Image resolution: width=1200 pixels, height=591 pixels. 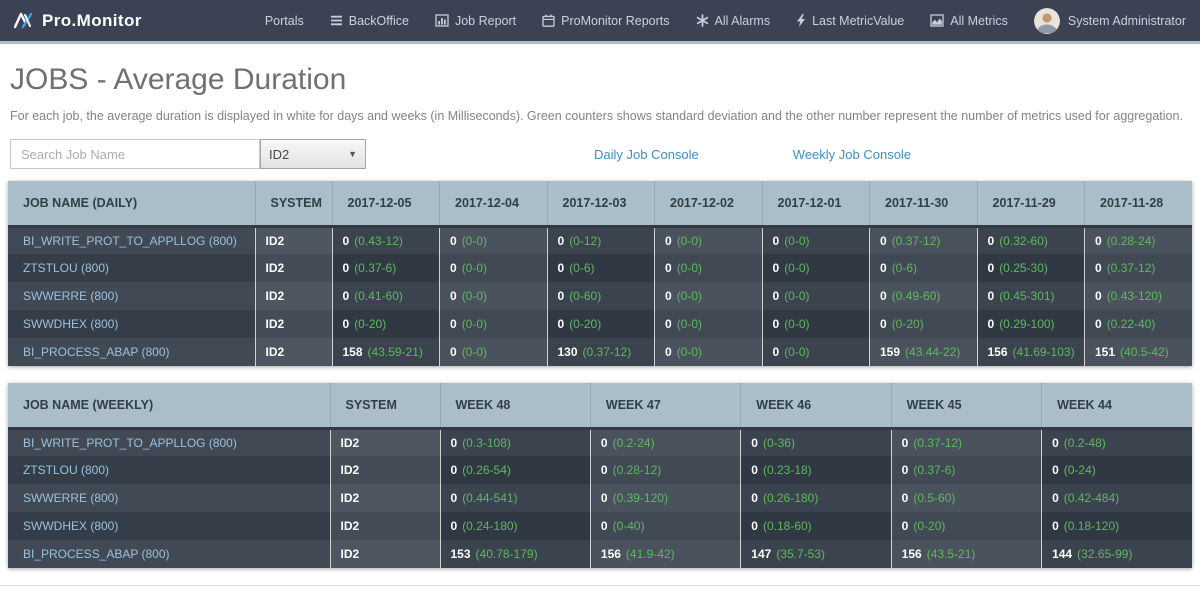 What do you see at coordinates (1138, 324) in the screenshot?
I see `value-cell: 0 (0.22-40)` at bounding box center [1138, 324].